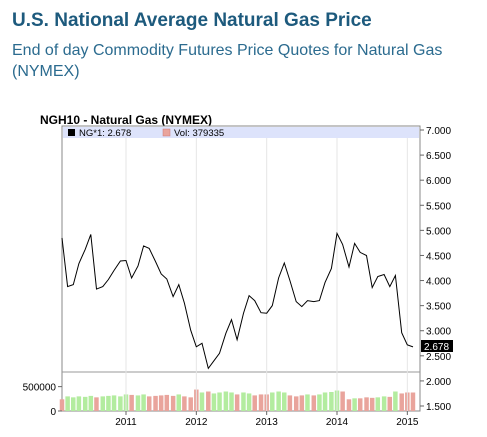 Image resolution: width=487 pixels, height=437 pixels. I want to click on chart-title: NGH10 - Natural Gas (NYMEX), so click(126, 120).